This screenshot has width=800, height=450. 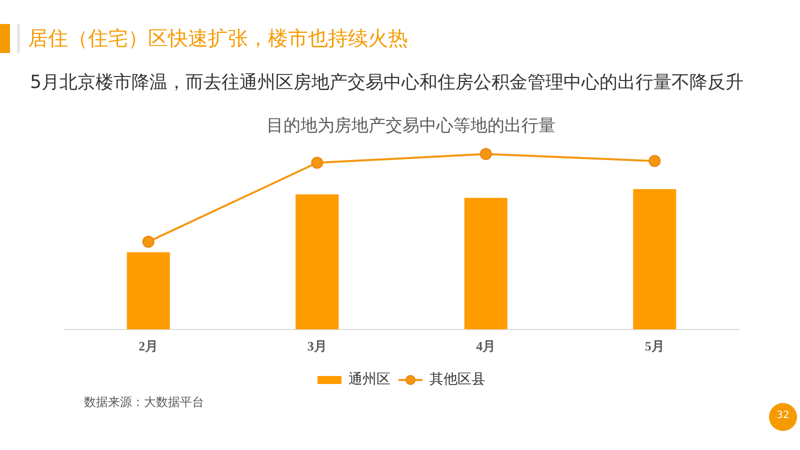 I want to click on x-tick-label: 5月, so click(x=654, y=346).